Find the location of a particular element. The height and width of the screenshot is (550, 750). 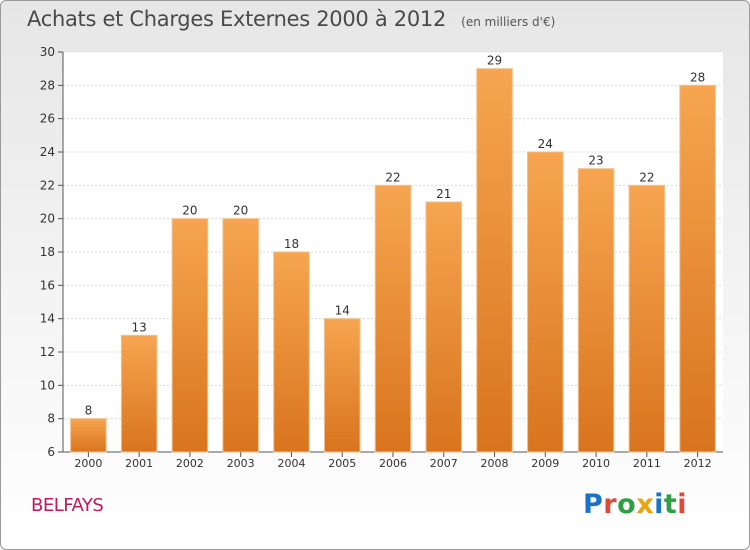

logo-letter: P is located at coordinates (593, 504).